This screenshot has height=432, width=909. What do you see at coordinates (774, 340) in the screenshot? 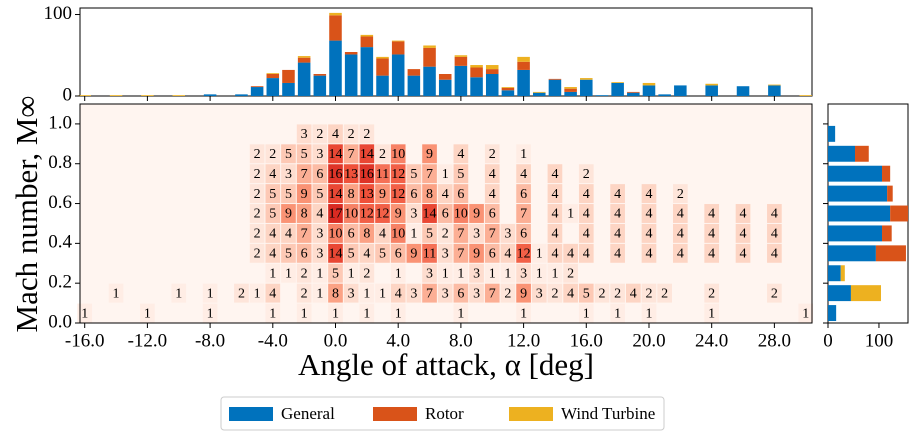
I see `x-tick-label: 28.0` at bounding box center [774, 340].